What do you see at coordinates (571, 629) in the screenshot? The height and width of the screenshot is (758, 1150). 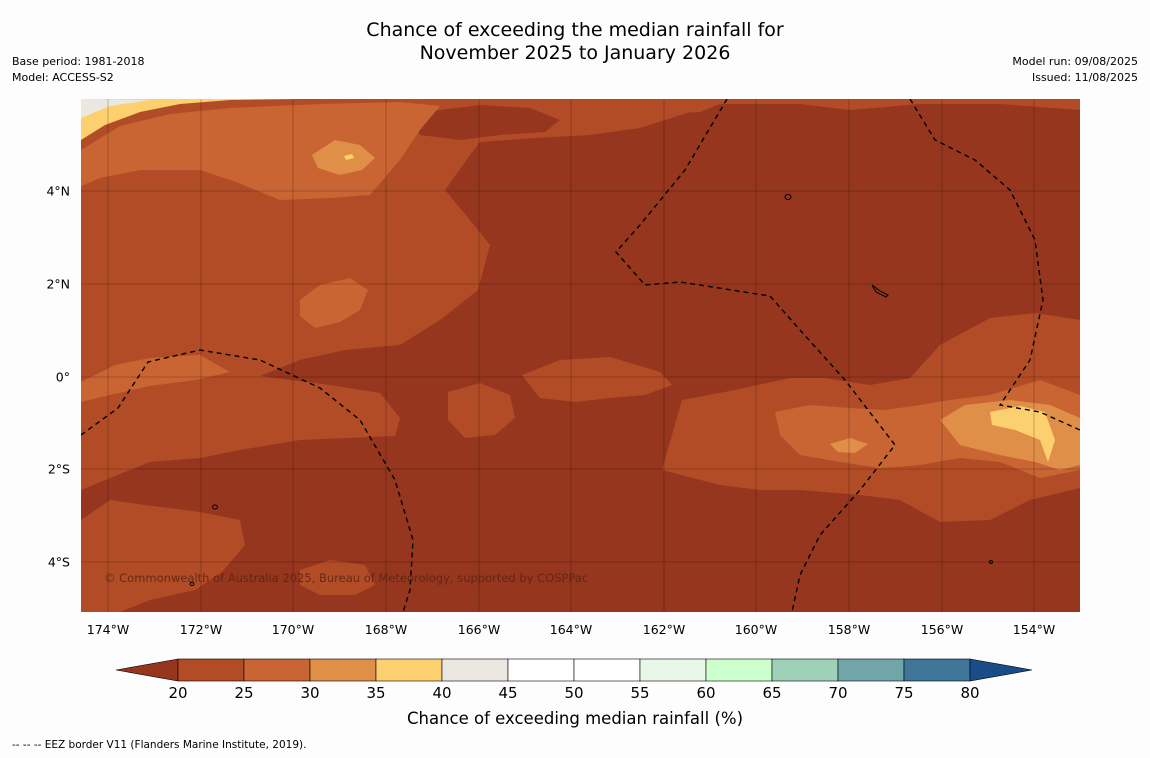 I see `lon-label-164w: 164°W` at bounding box center [571, 629].